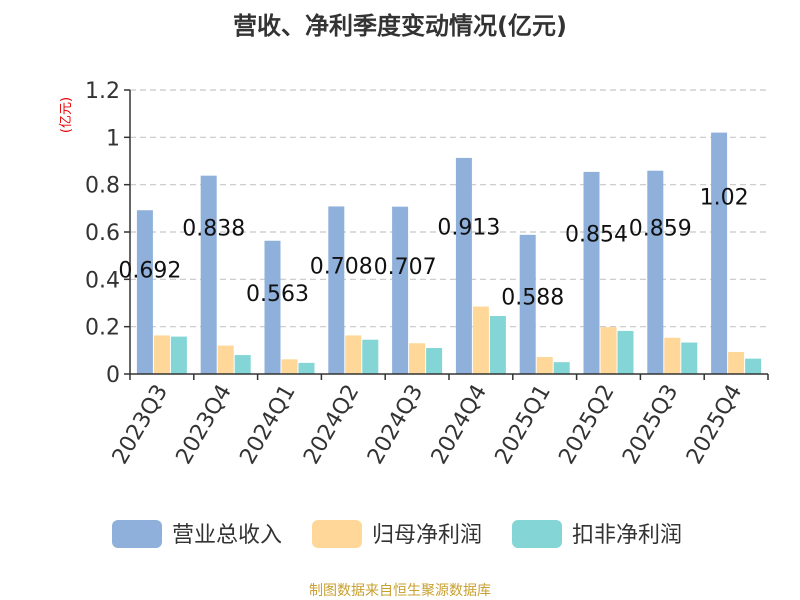 This screenshot has height=600, width=800. Describe the element at coordinates (627, 535) in the screenshot. I see `legend-label: 扣非净利润` at that location.